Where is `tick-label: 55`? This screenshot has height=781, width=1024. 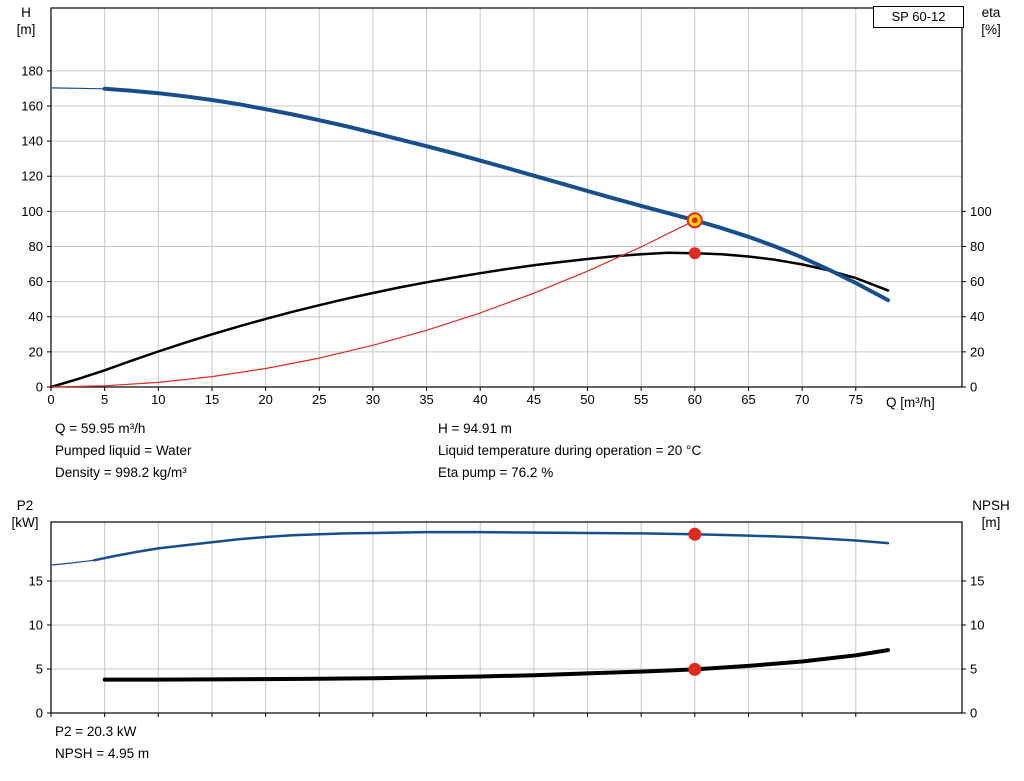 tick-label: 55 is located at coordinates (641, 399).